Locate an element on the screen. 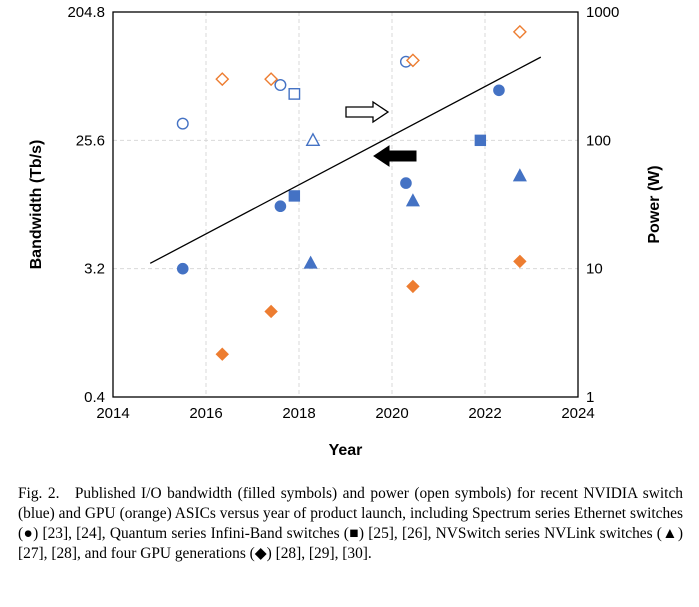 Image resolution: width=699 pixels, height=607 pixels. left-y-tick-label: 3.2 is located at coordinates (94, 269).